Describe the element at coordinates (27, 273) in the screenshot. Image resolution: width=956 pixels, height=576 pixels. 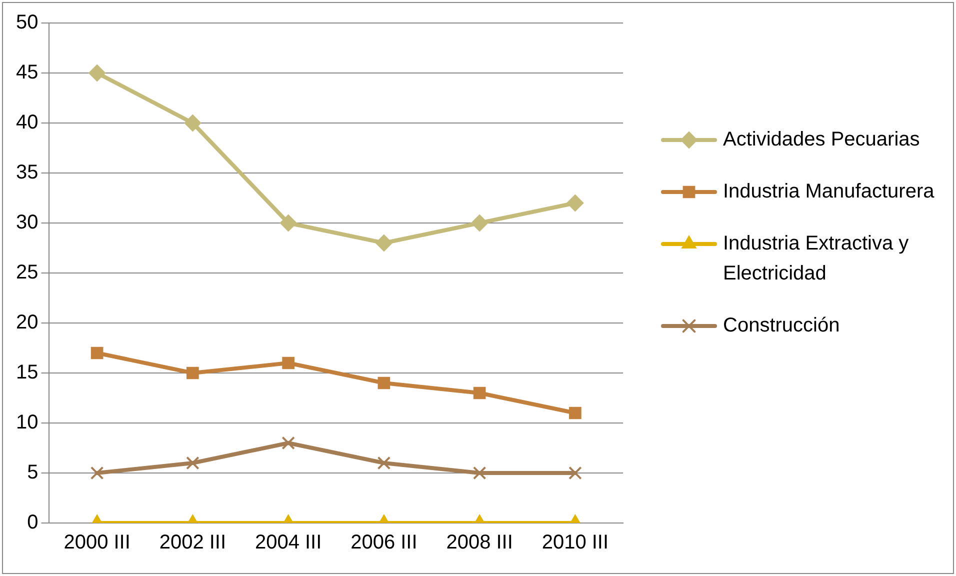
I see `y-tick-label: 25` at that location.